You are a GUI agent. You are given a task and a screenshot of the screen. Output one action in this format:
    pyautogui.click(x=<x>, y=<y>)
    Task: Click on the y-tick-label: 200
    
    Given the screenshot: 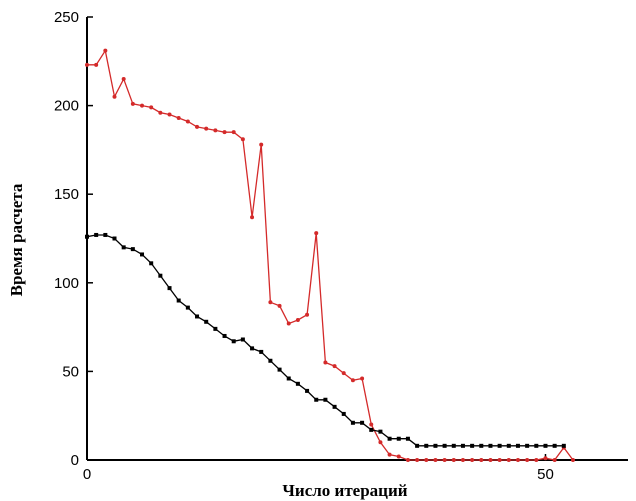 What is the action you would take?
    pyautogui.click(x=66, y=106)
    